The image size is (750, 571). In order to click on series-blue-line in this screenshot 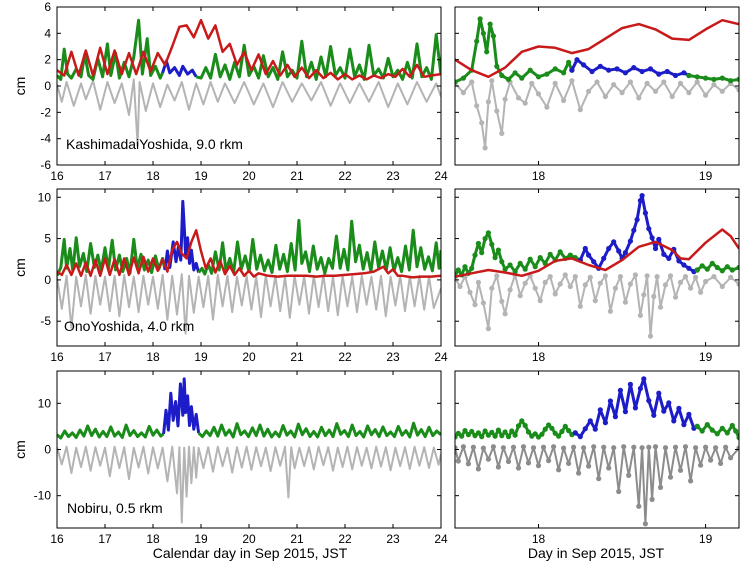, I will do `click(181, 405)`.